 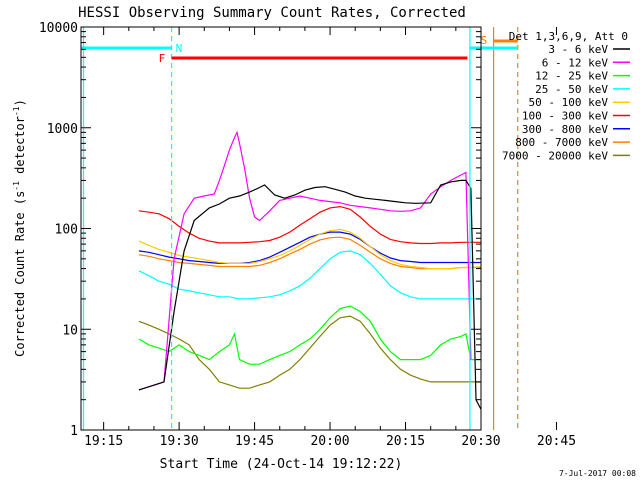 What do you see at coordinates (555, 155) in the screenshot?
I see `legend-label-8: 7000 - 20000 keV` at bounding box center [555, 155].